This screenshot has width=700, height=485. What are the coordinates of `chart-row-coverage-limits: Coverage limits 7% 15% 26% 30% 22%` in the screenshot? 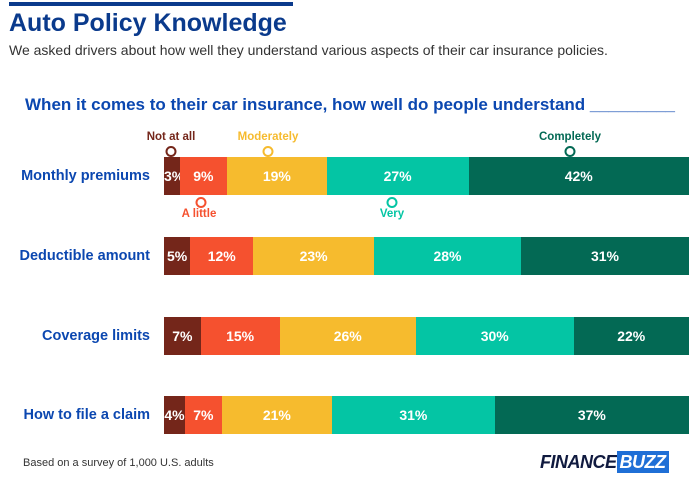 It's located at (350, 336).